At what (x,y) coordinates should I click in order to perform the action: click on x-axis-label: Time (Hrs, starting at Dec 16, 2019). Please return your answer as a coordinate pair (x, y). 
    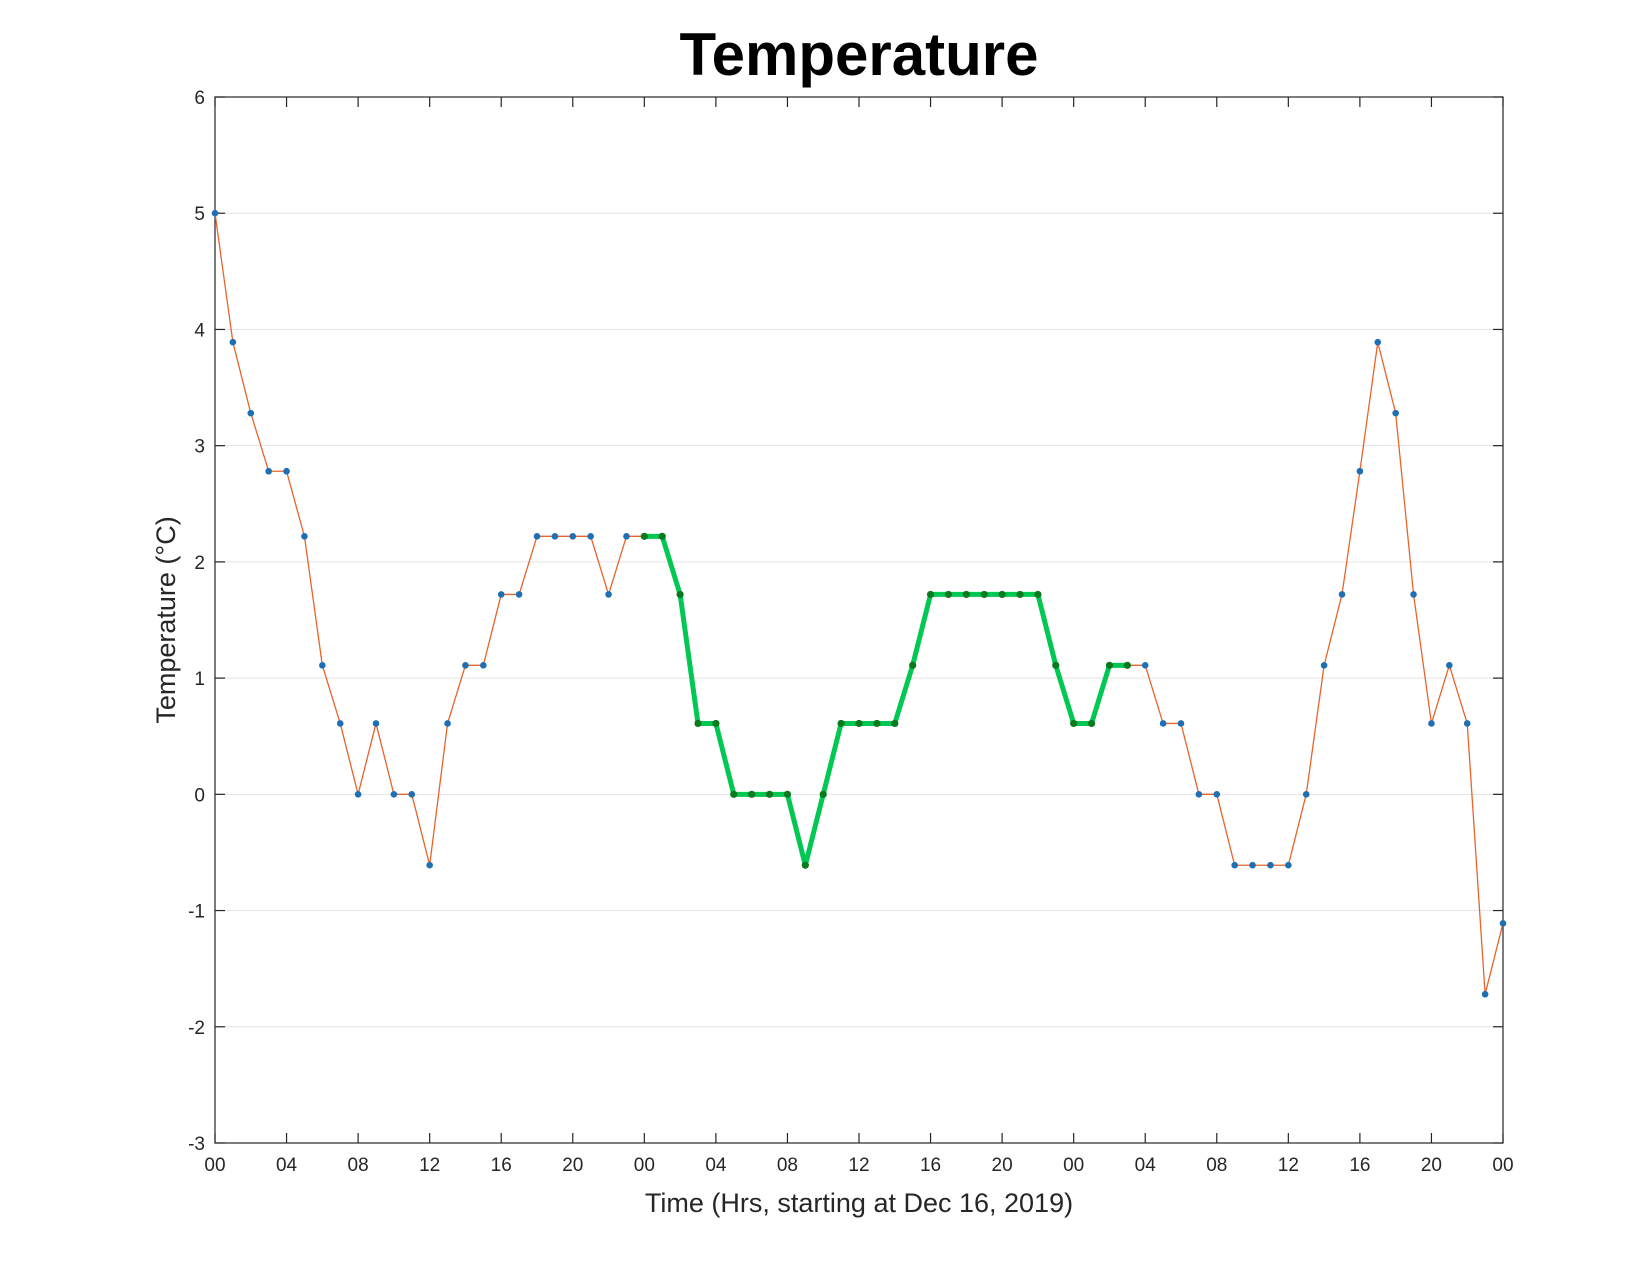
    Looking at the image, I should click on (859, 1203).